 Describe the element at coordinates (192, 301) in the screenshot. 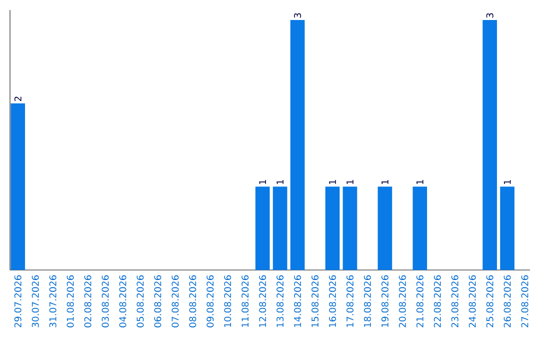

I see `x-tick-label: 08.08.2026` at that location.